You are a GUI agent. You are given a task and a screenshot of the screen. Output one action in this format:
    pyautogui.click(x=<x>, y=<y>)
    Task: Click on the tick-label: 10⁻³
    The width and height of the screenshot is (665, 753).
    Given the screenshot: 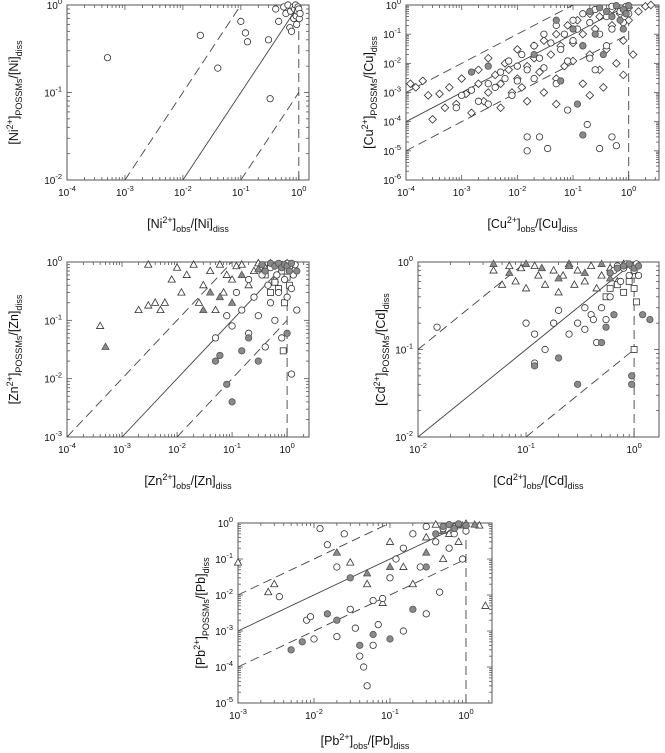 What is the action you would take?
    pyautogui.click(x=392, y=92)
    